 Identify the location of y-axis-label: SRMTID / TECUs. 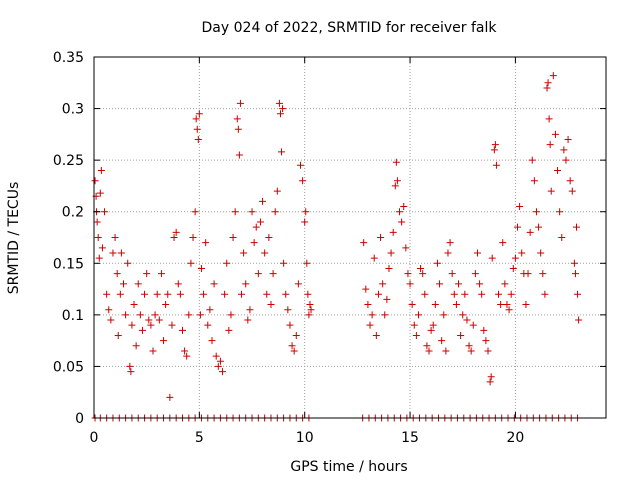
(14, 238).